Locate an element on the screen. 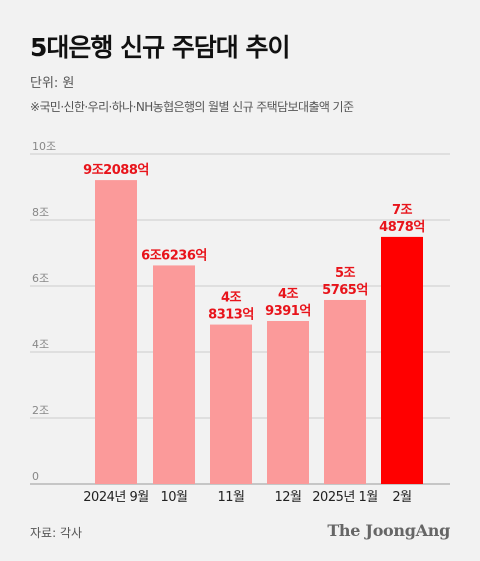  x-tick-label: 2025년 1월 is located at coordinates (344, 497).